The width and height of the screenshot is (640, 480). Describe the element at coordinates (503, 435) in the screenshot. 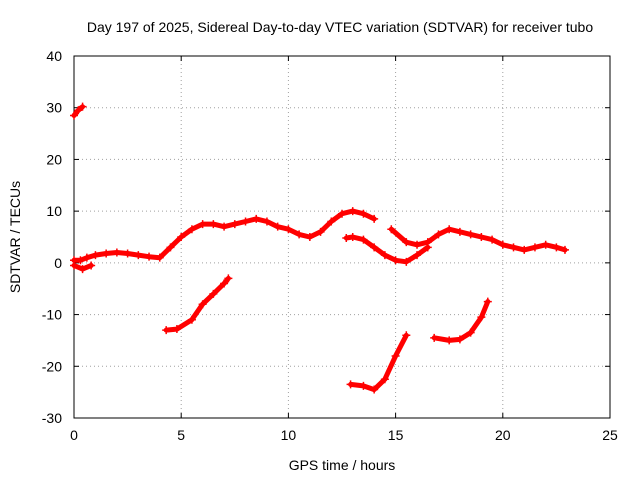

I see `x-tick-label: 20` at that location.